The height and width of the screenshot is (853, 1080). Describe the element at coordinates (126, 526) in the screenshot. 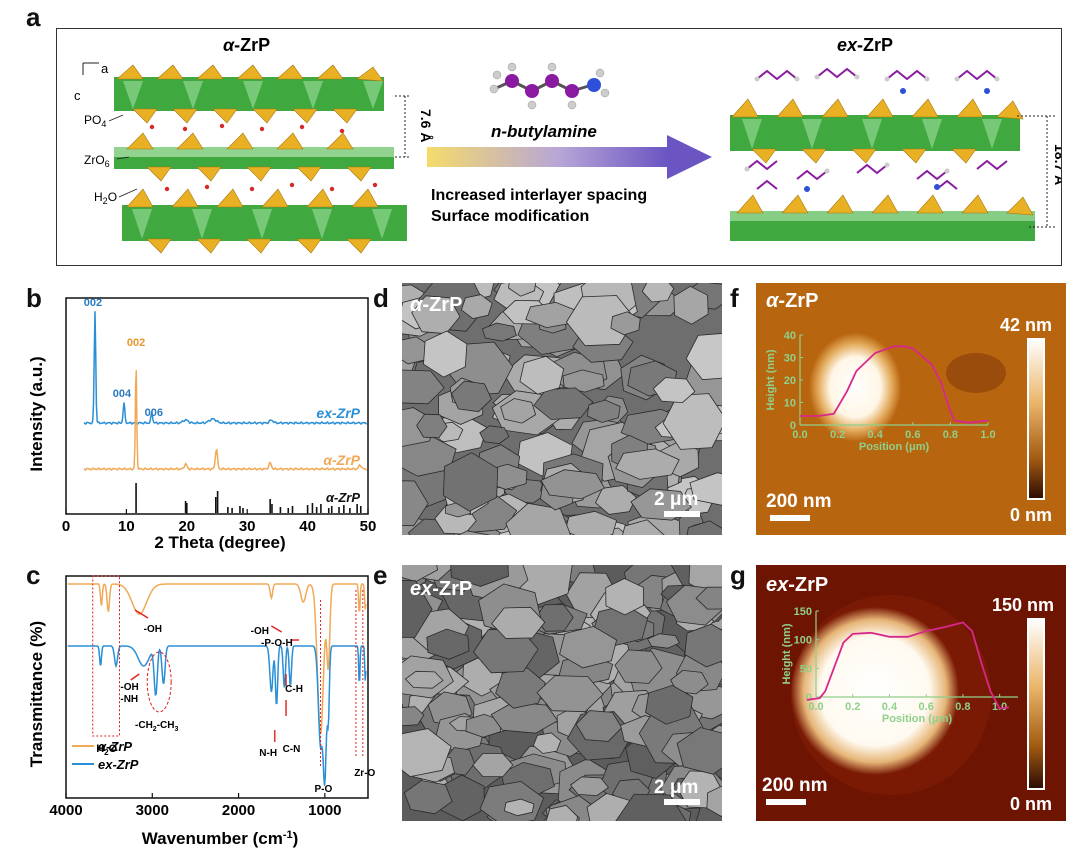

I see `xrd-xtick-label: 10` at that location.